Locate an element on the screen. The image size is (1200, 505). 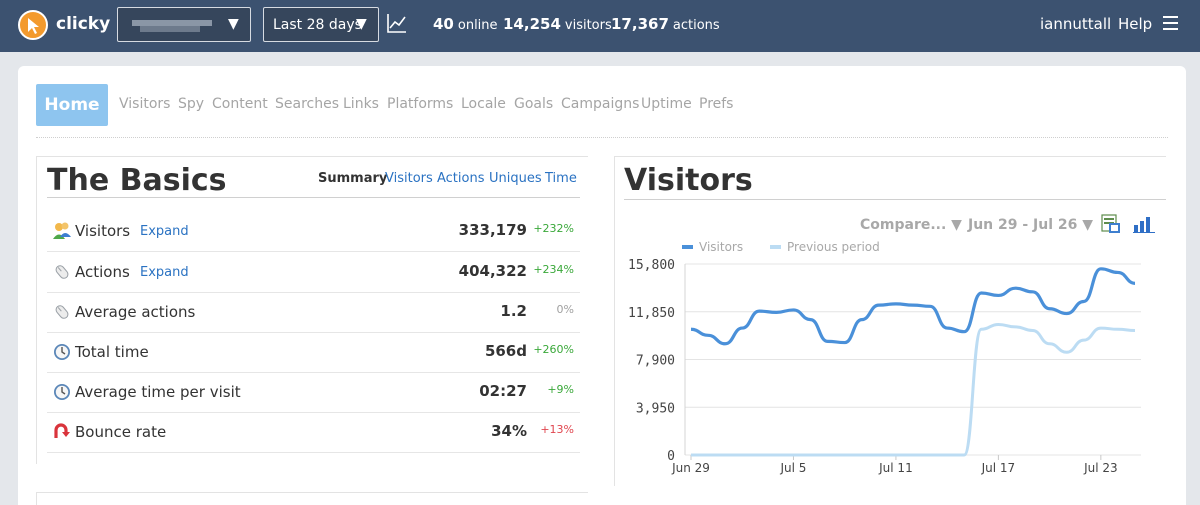
site-selector: ▼ is located at coordinates (184, 24).